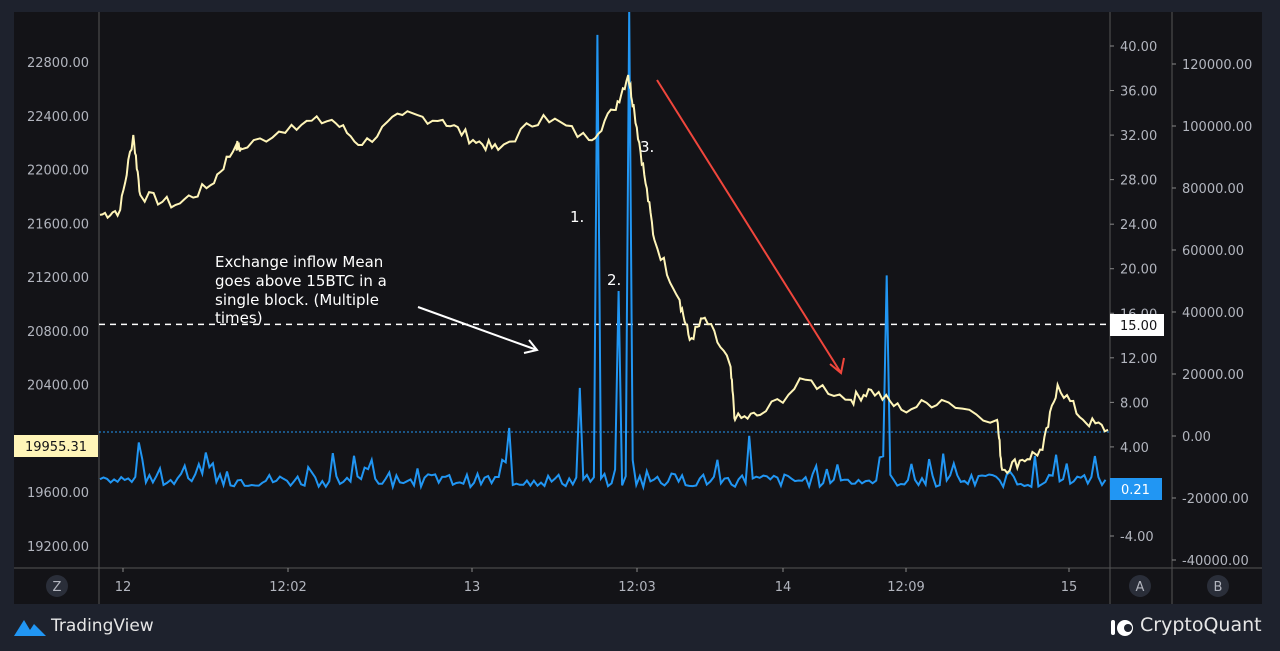 The image size is (1280, 651). Describe the element at coordinates (1217, 65) in the screenshot. I see `third-tick: 120000.00` at that location.